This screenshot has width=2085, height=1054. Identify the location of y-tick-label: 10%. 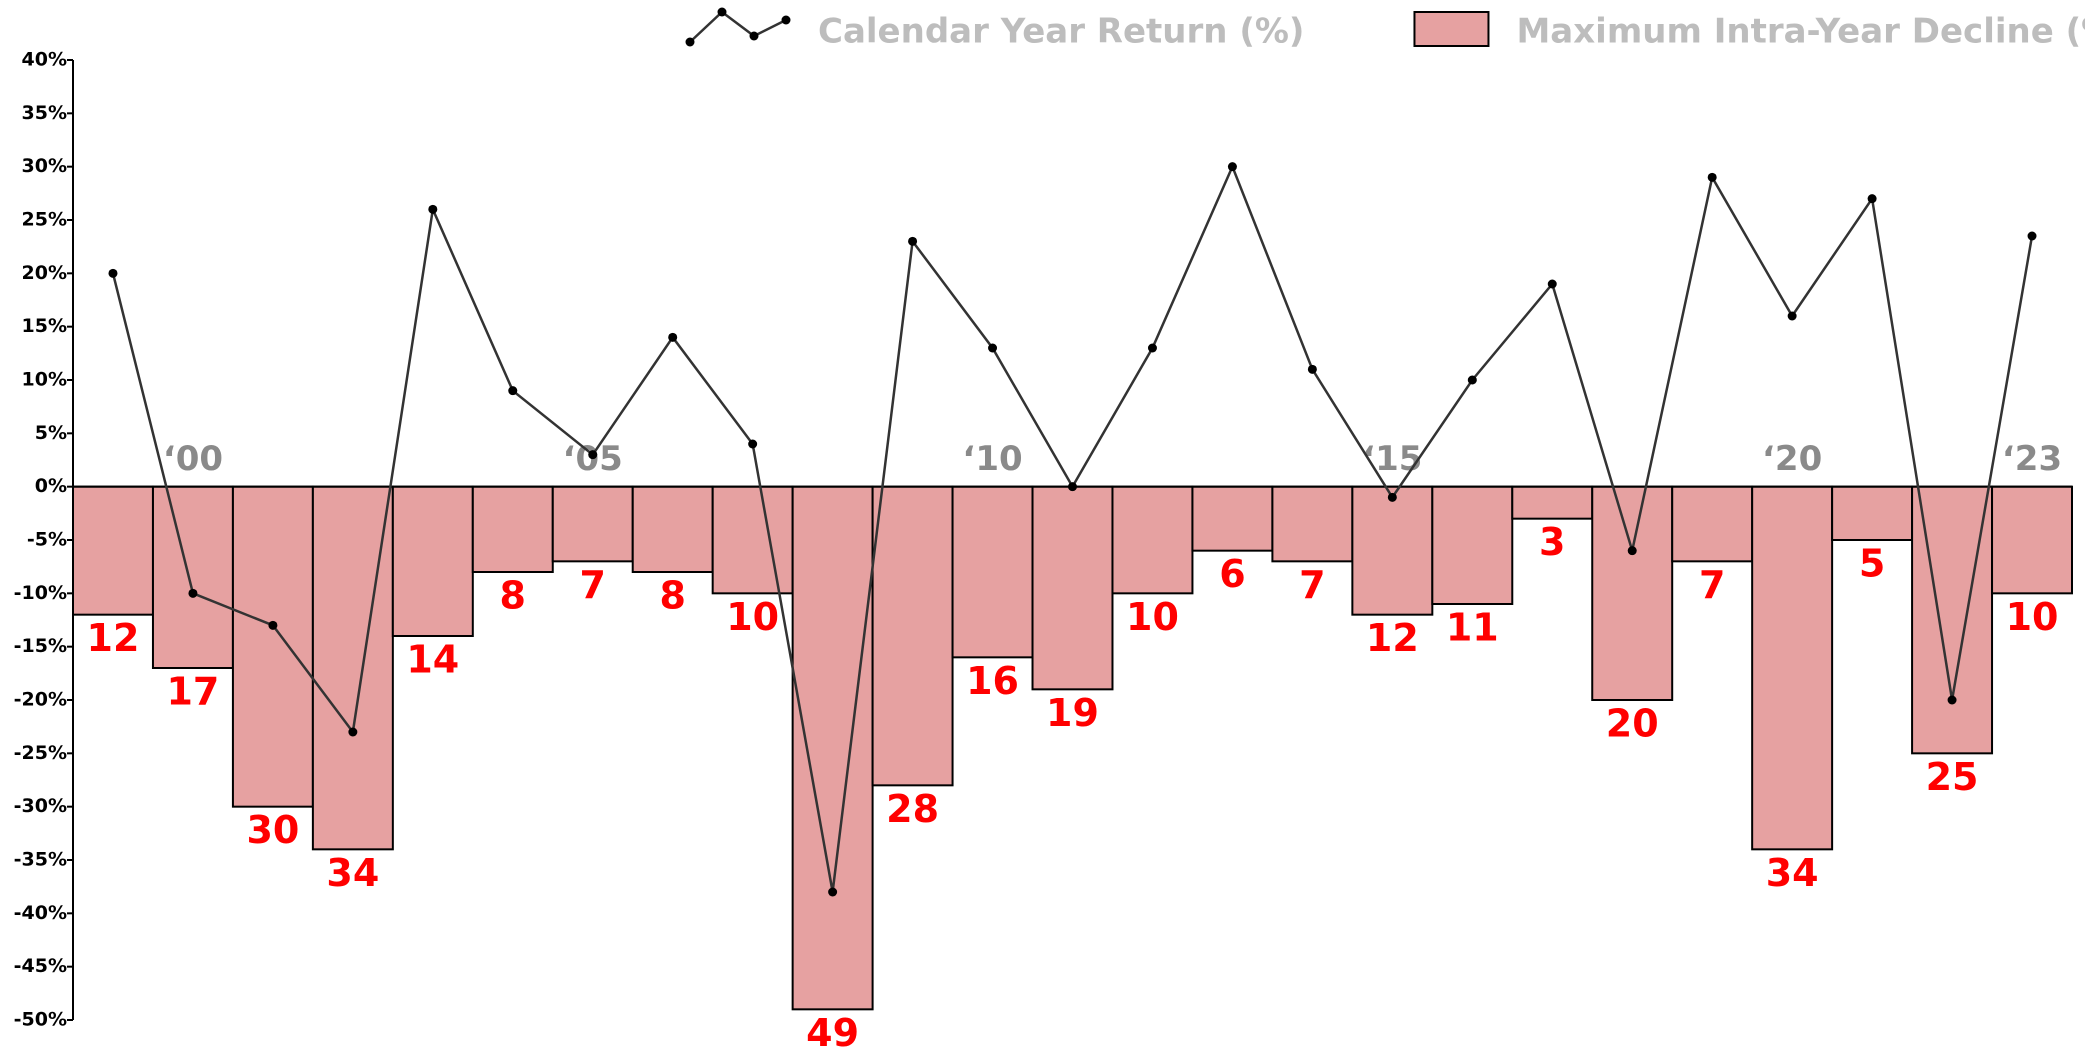
(44, 380).